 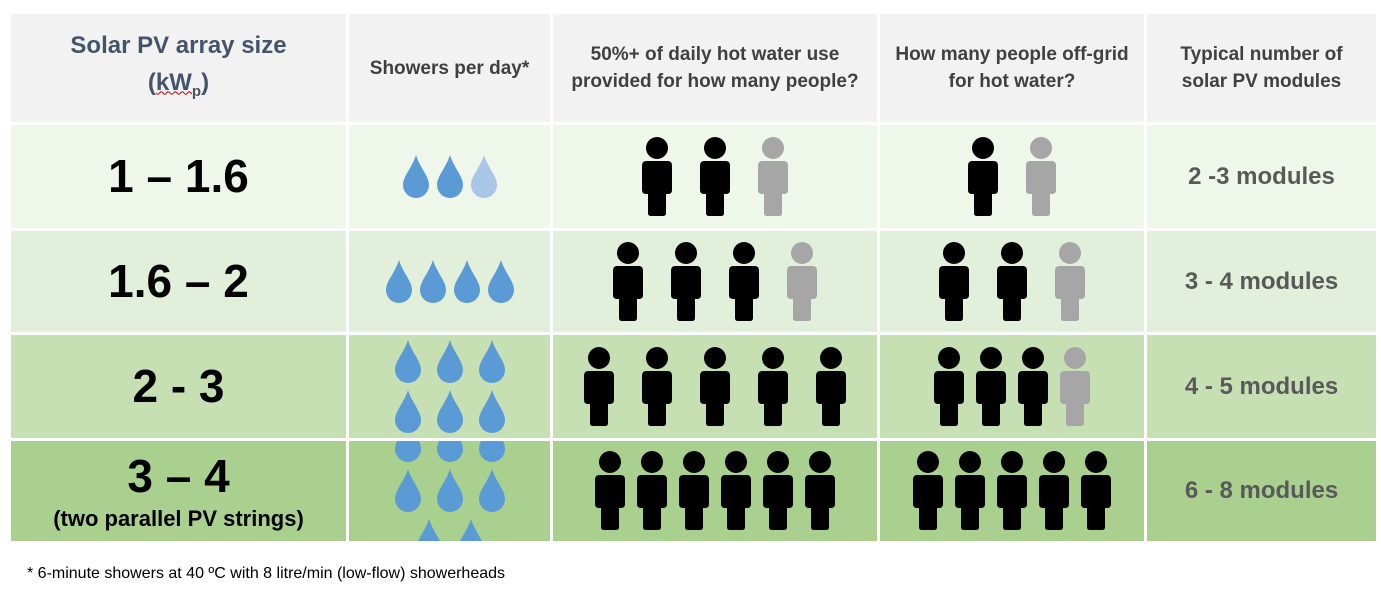 I want to click on header-modules: Typical number of solar PV modules, so click(x=1261, y=68).